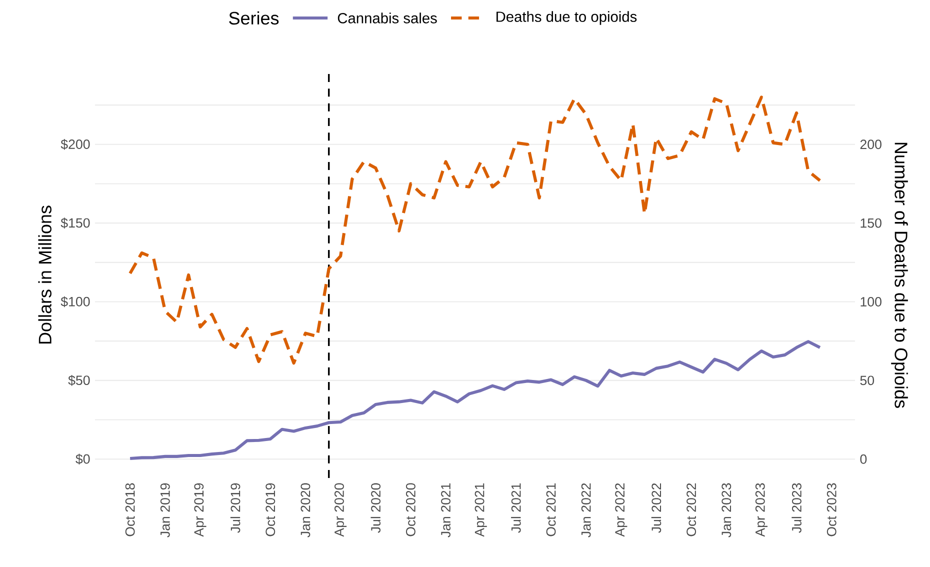 Image resolution: width=930 pixels, height=567 pixels. I want to click on x-tick-label: Jul 2021, so click(516, 508).